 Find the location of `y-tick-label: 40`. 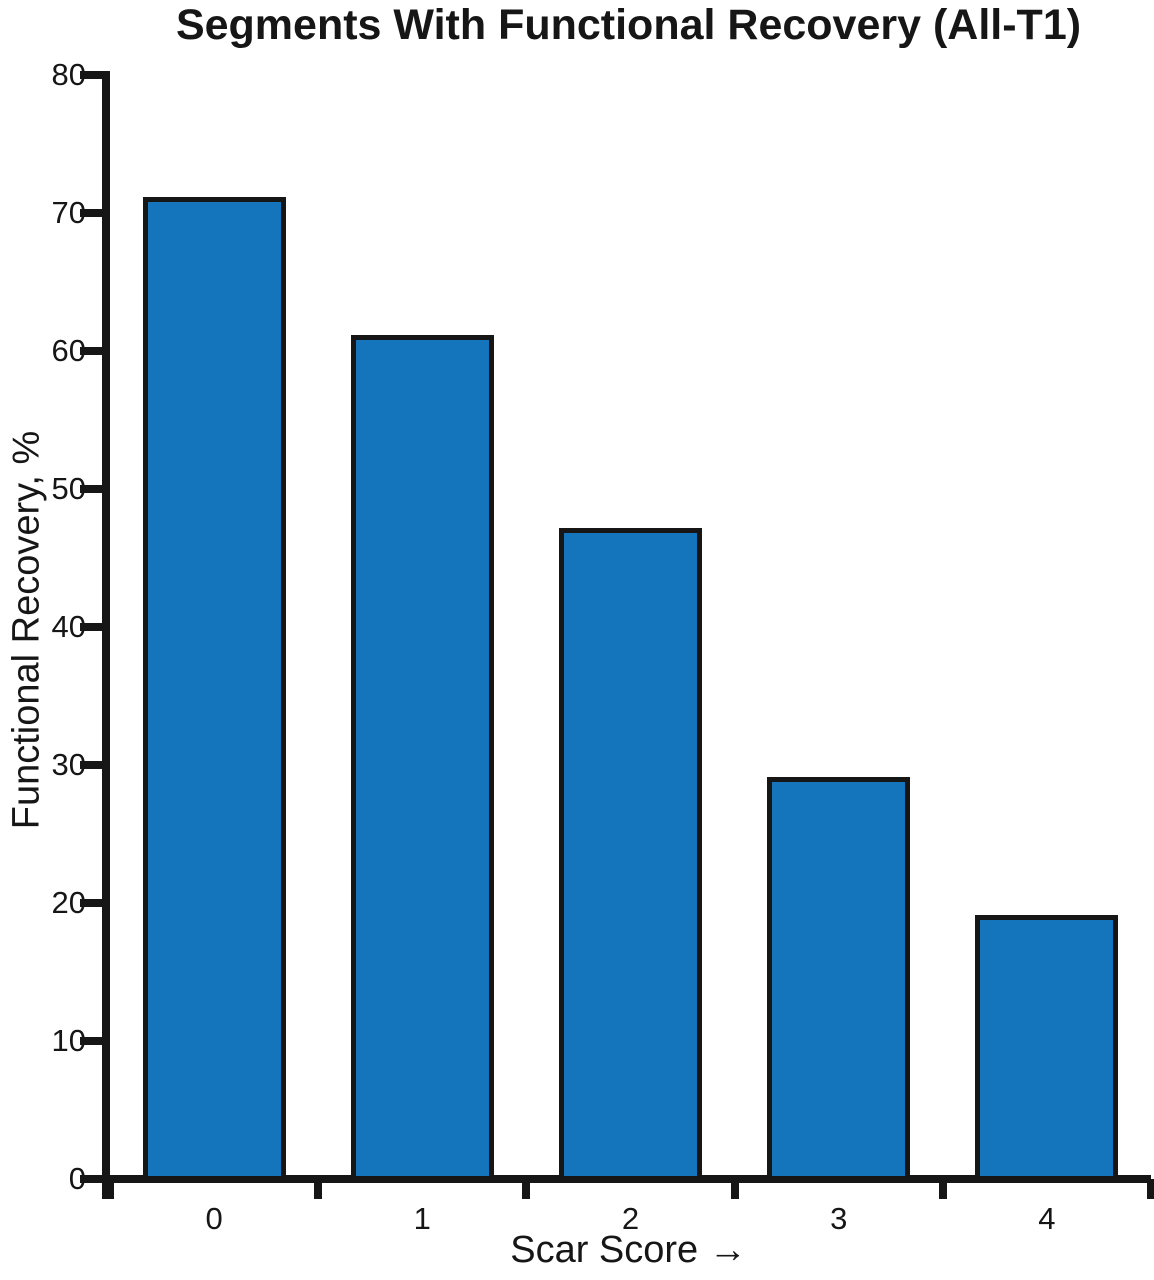

y-tick-label: 40 is located at coordinates (68, 626).